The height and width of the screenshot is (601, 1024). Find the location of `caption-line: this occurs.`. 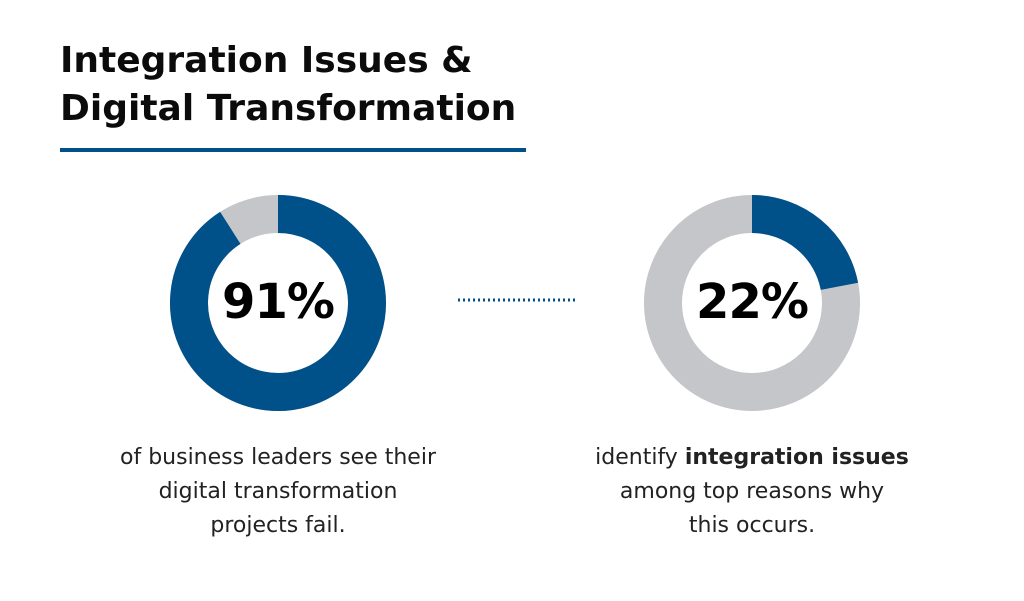

caption-line: this occurs. is located at coordinates (752, 525).